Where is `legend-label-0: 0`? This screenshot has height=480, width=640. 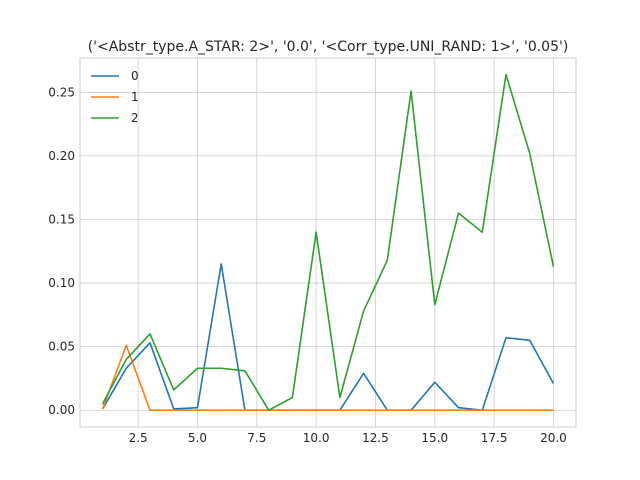 legend-label-0: 0 is located at coordinates (135, 76).